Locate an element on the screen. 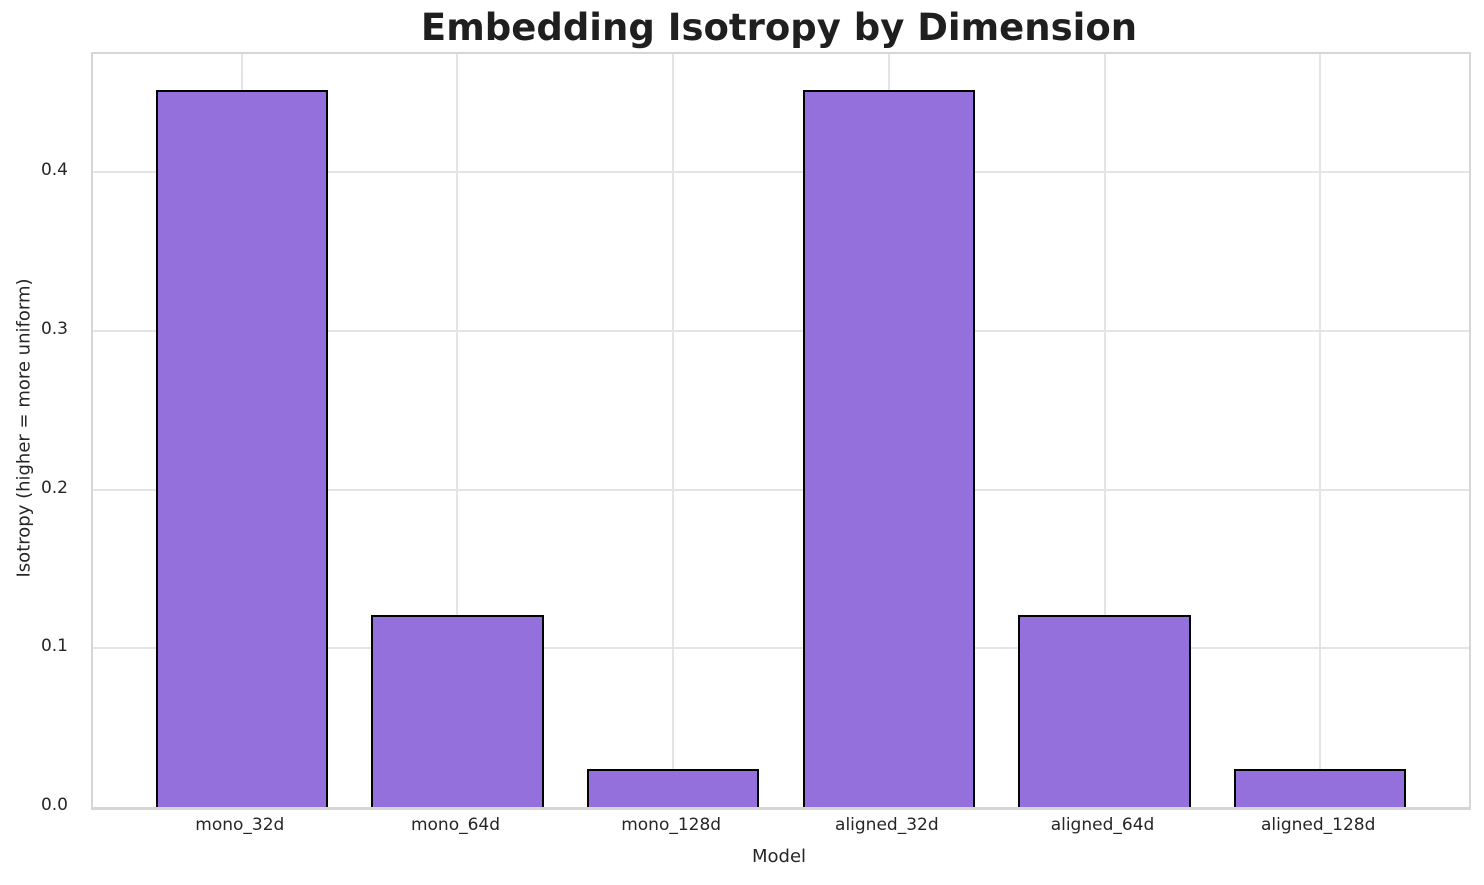 This screenshot has height=885, width=1484. x-tick-mono_64d: mono_64d is located at coordinates (455, 825).